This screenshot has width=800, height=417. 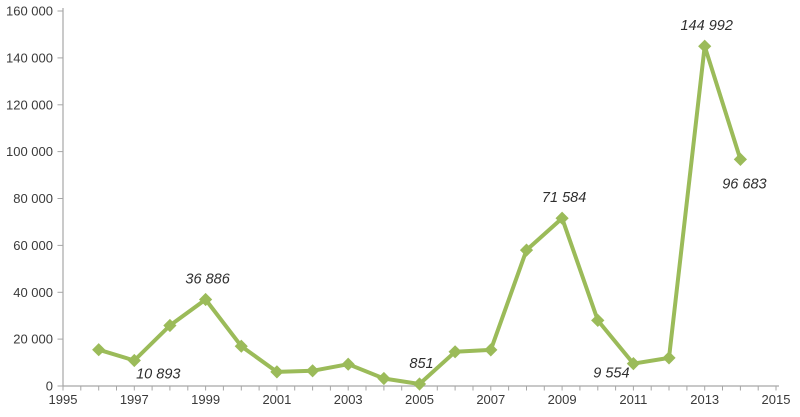 I want to click on svg-text: 2013, so click(x=704, y=399).